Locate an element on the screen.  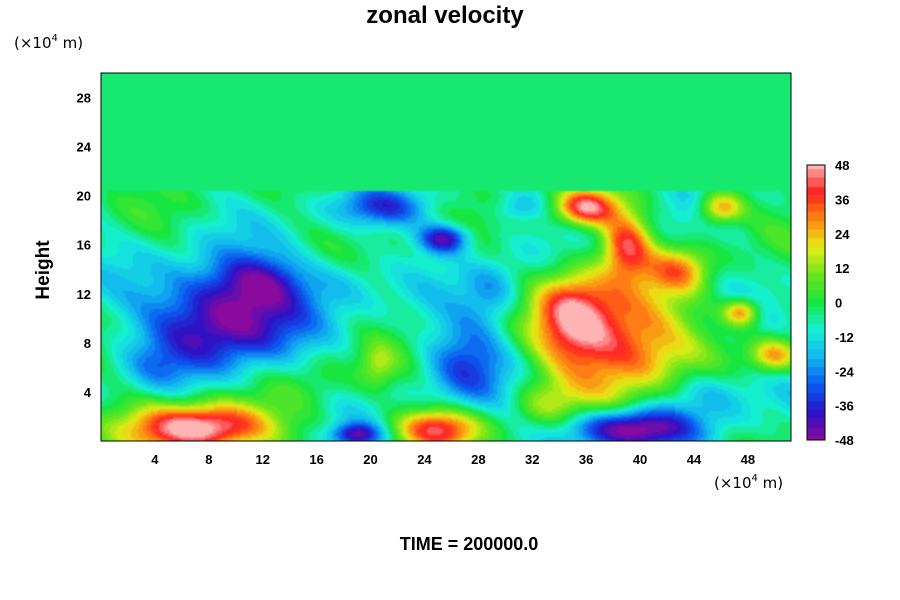
y-tick-label: 24 is located at coordinates (84, 147).